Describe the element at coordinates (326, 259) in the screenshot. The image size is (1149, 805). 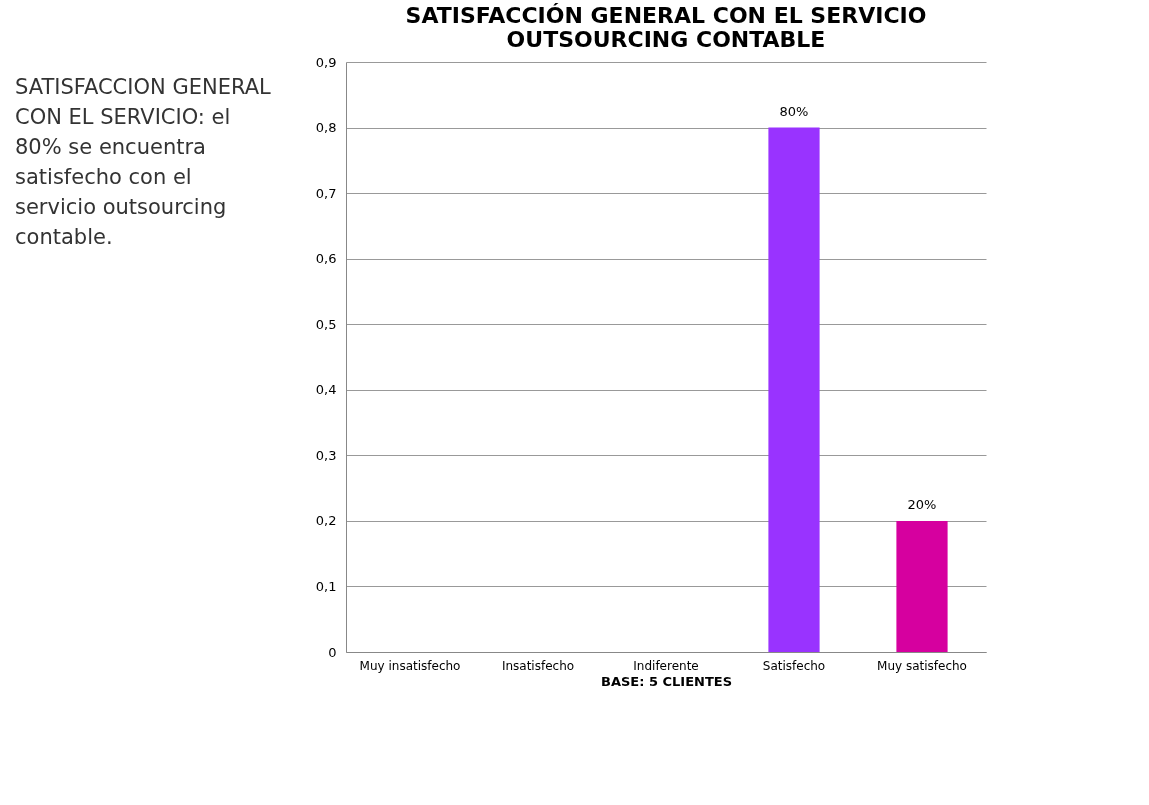
I see `y-tick-label: 0,6` at that location.